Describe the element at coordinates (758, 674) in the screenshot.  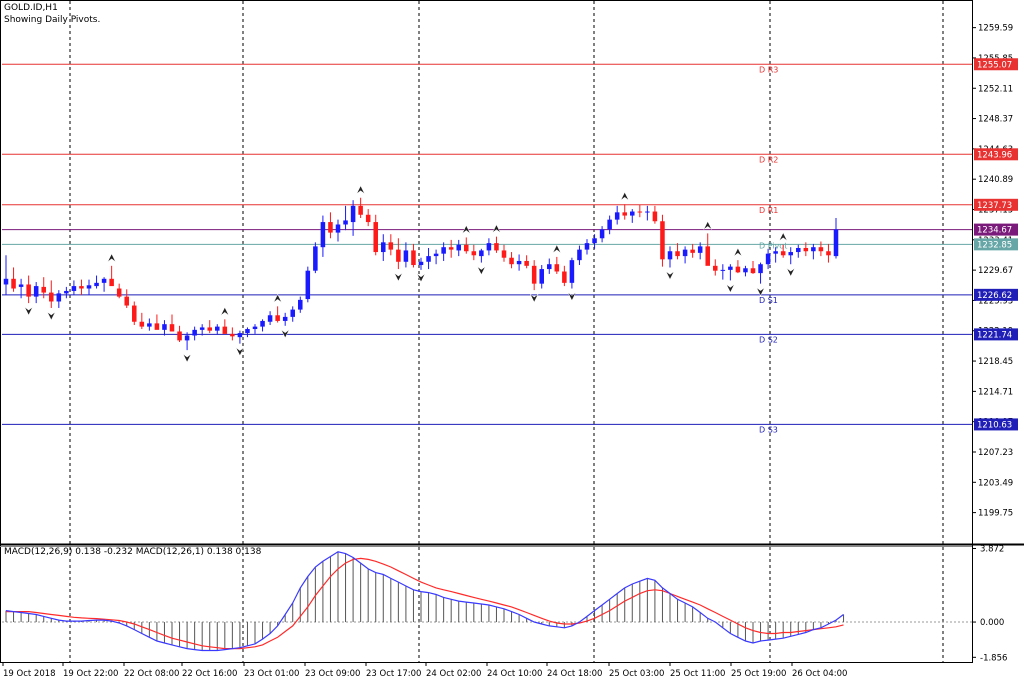
I see `time-tick-label: 25 Oct 19:00` at that location.